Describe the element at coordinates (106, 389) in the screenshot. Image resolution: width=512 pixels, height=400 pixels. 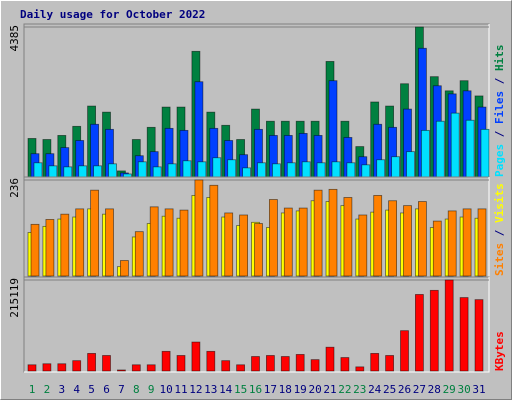
I see `x-tick-label: 6` at that location.